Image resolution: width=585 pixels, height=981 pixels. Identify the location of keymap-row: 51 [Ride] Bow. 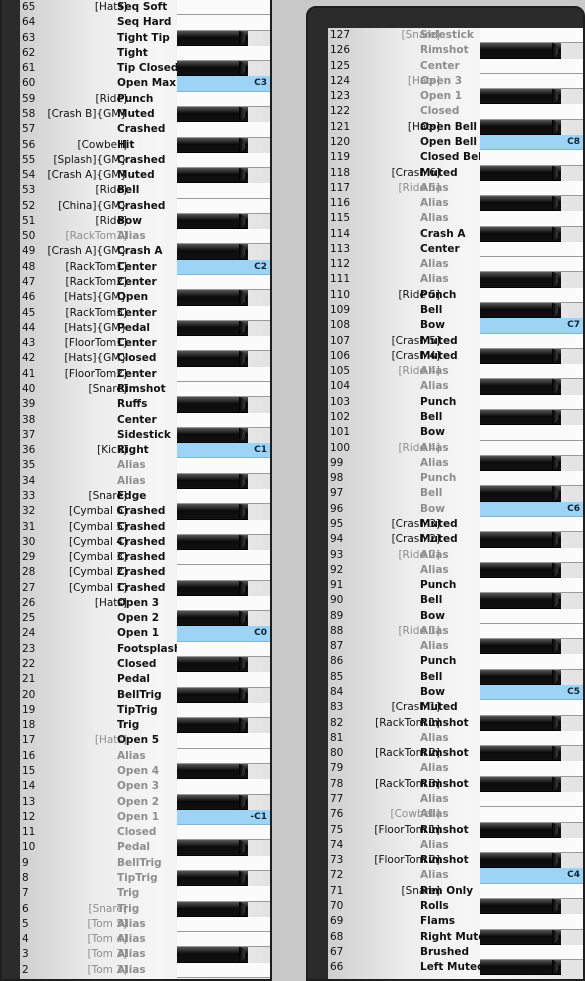
(145, 221).